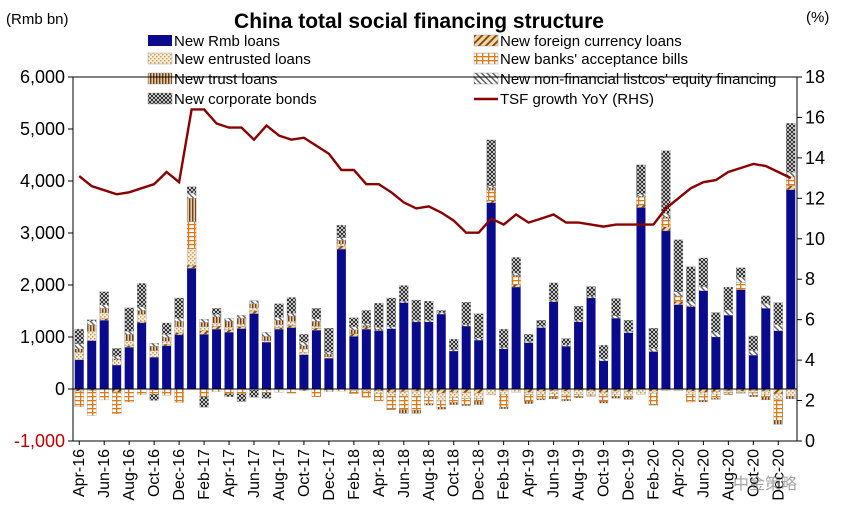 Image resolution: width=842 pixels, height=517 pixels. What do you see at coordinates (104, 473) in the screenshot?
I see `x-tick-label: Jun-16` at bounding box center [104, 473].